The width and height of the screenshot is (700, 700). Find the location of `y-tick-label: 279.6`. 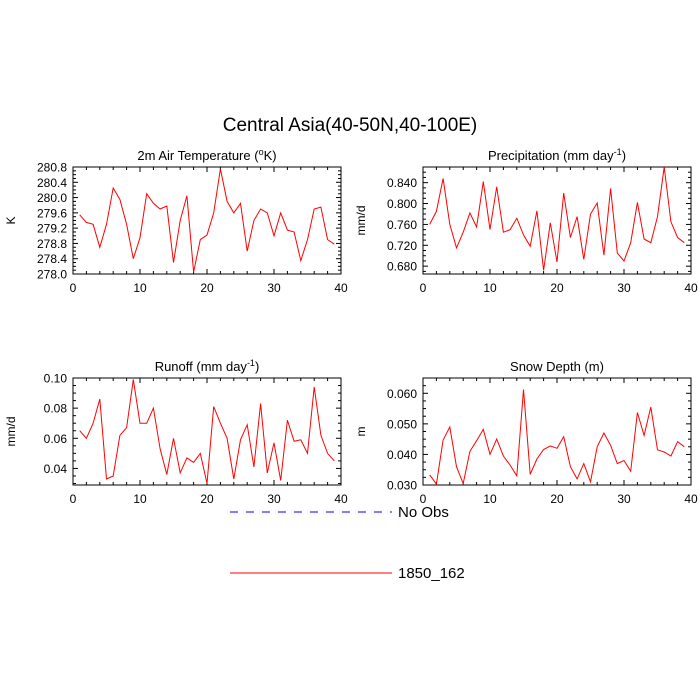

y-tick-label: 279.6 is located at coordinates (52, 213).